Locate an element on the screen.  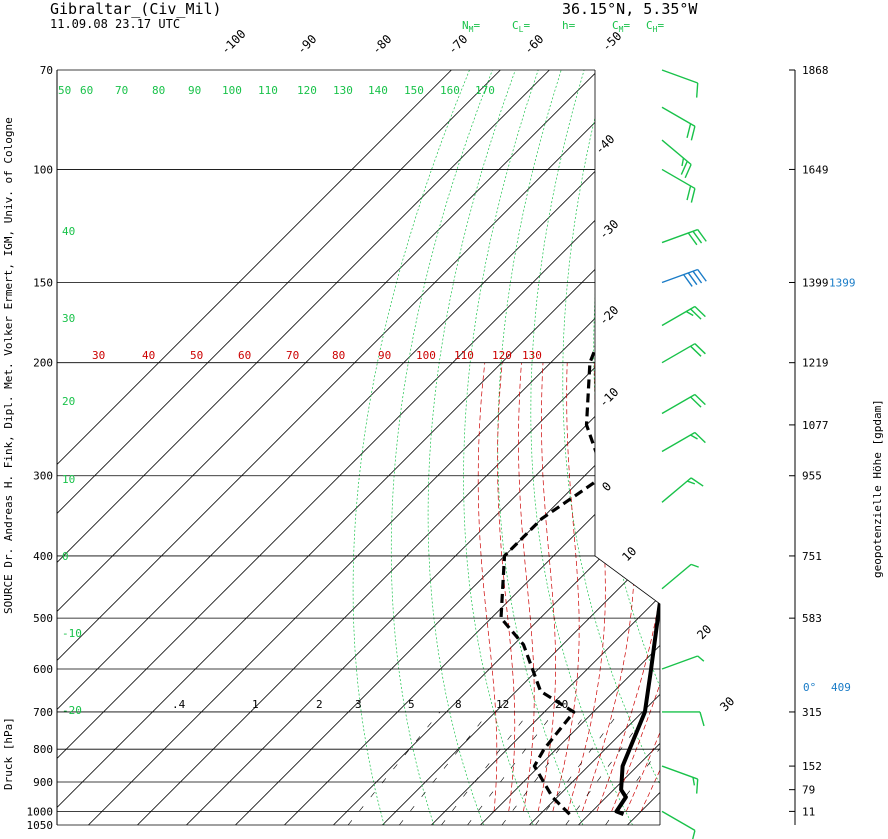
height-tick-label: 1077 is located at coordinates (815, 425).